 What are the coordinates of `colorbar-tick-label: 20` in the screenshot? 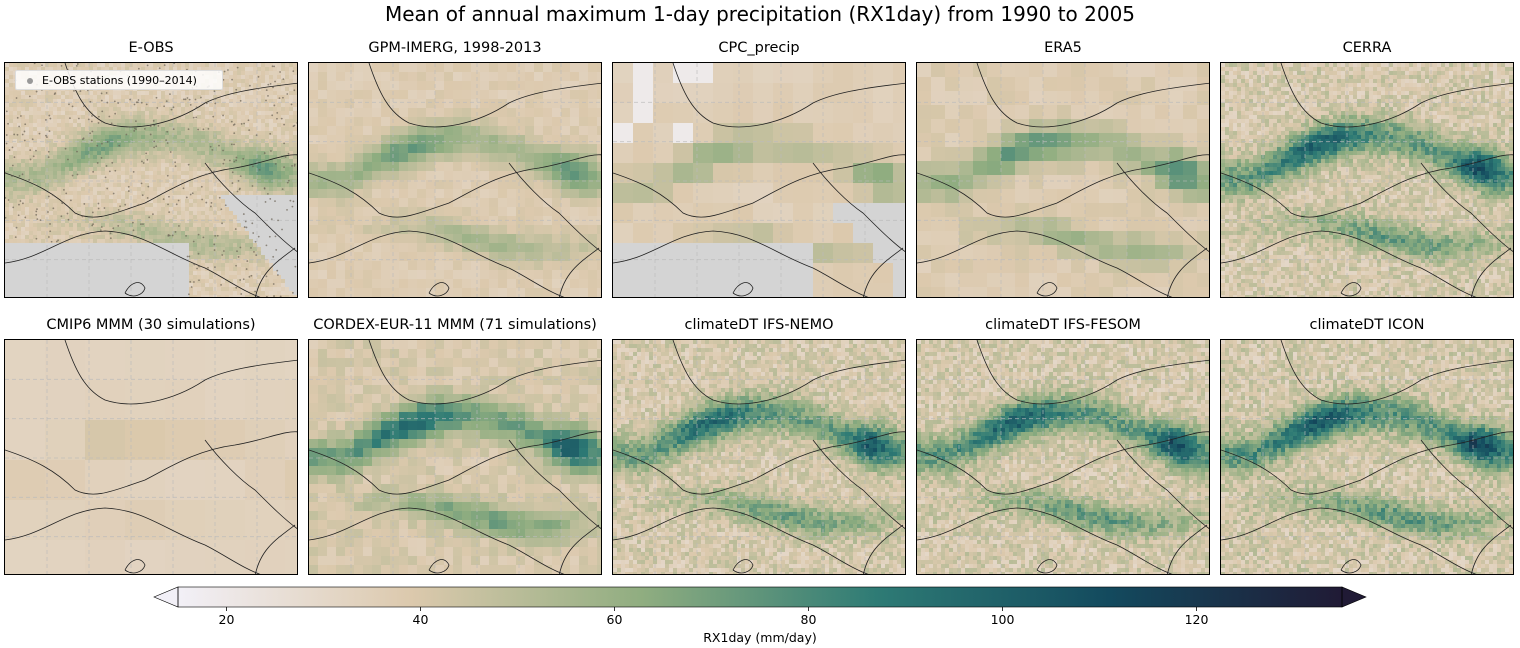 It's located at (227, 619).